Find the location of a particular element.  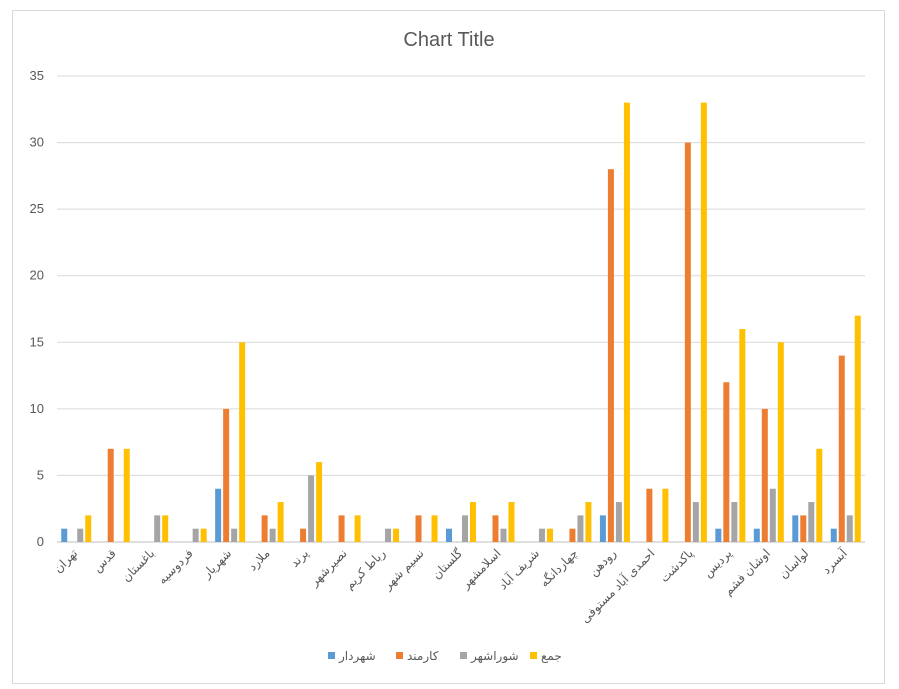

x-tick-label: اسلامشهر is located at coordinates (481, 569).